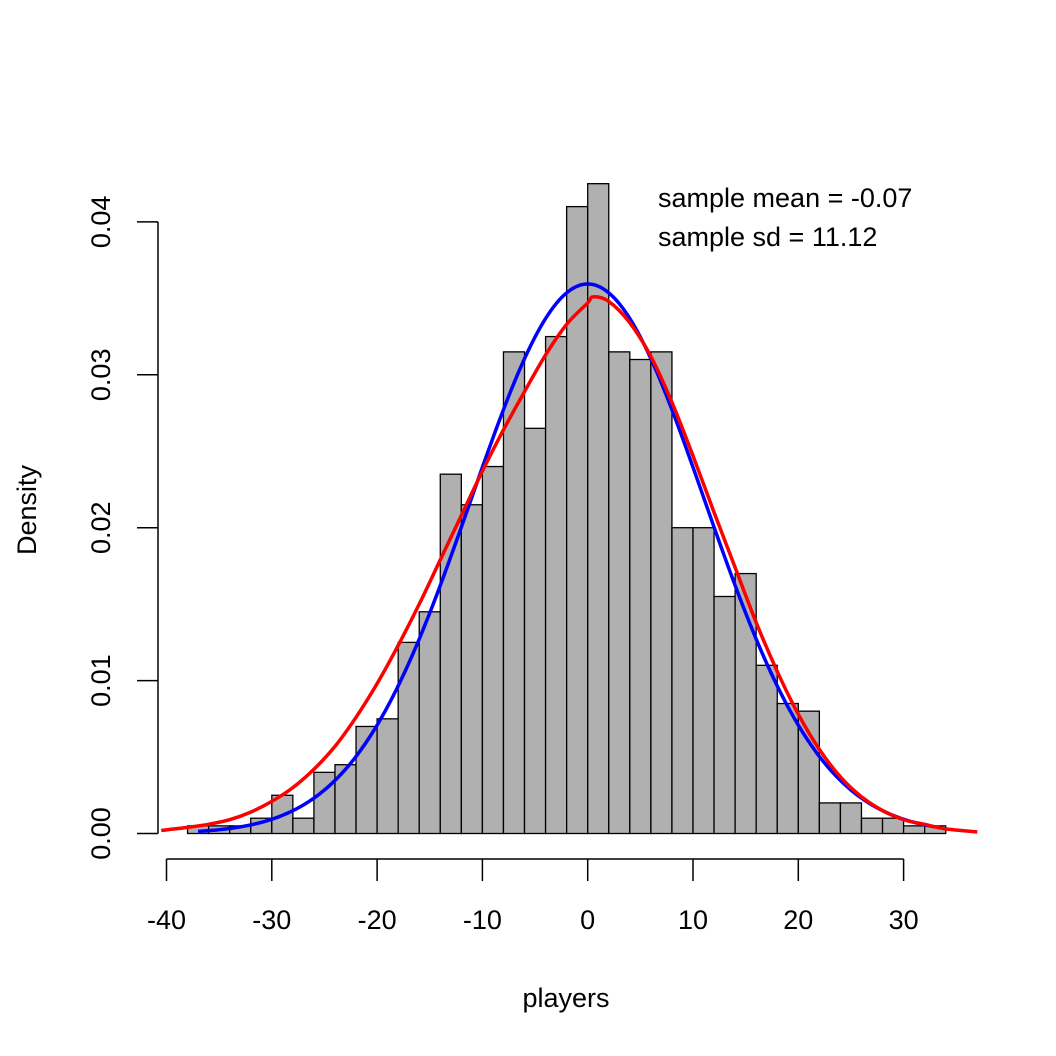 The image size is (1056, 1056). I want to click on x-tick-label: 10, so click(693, 920).